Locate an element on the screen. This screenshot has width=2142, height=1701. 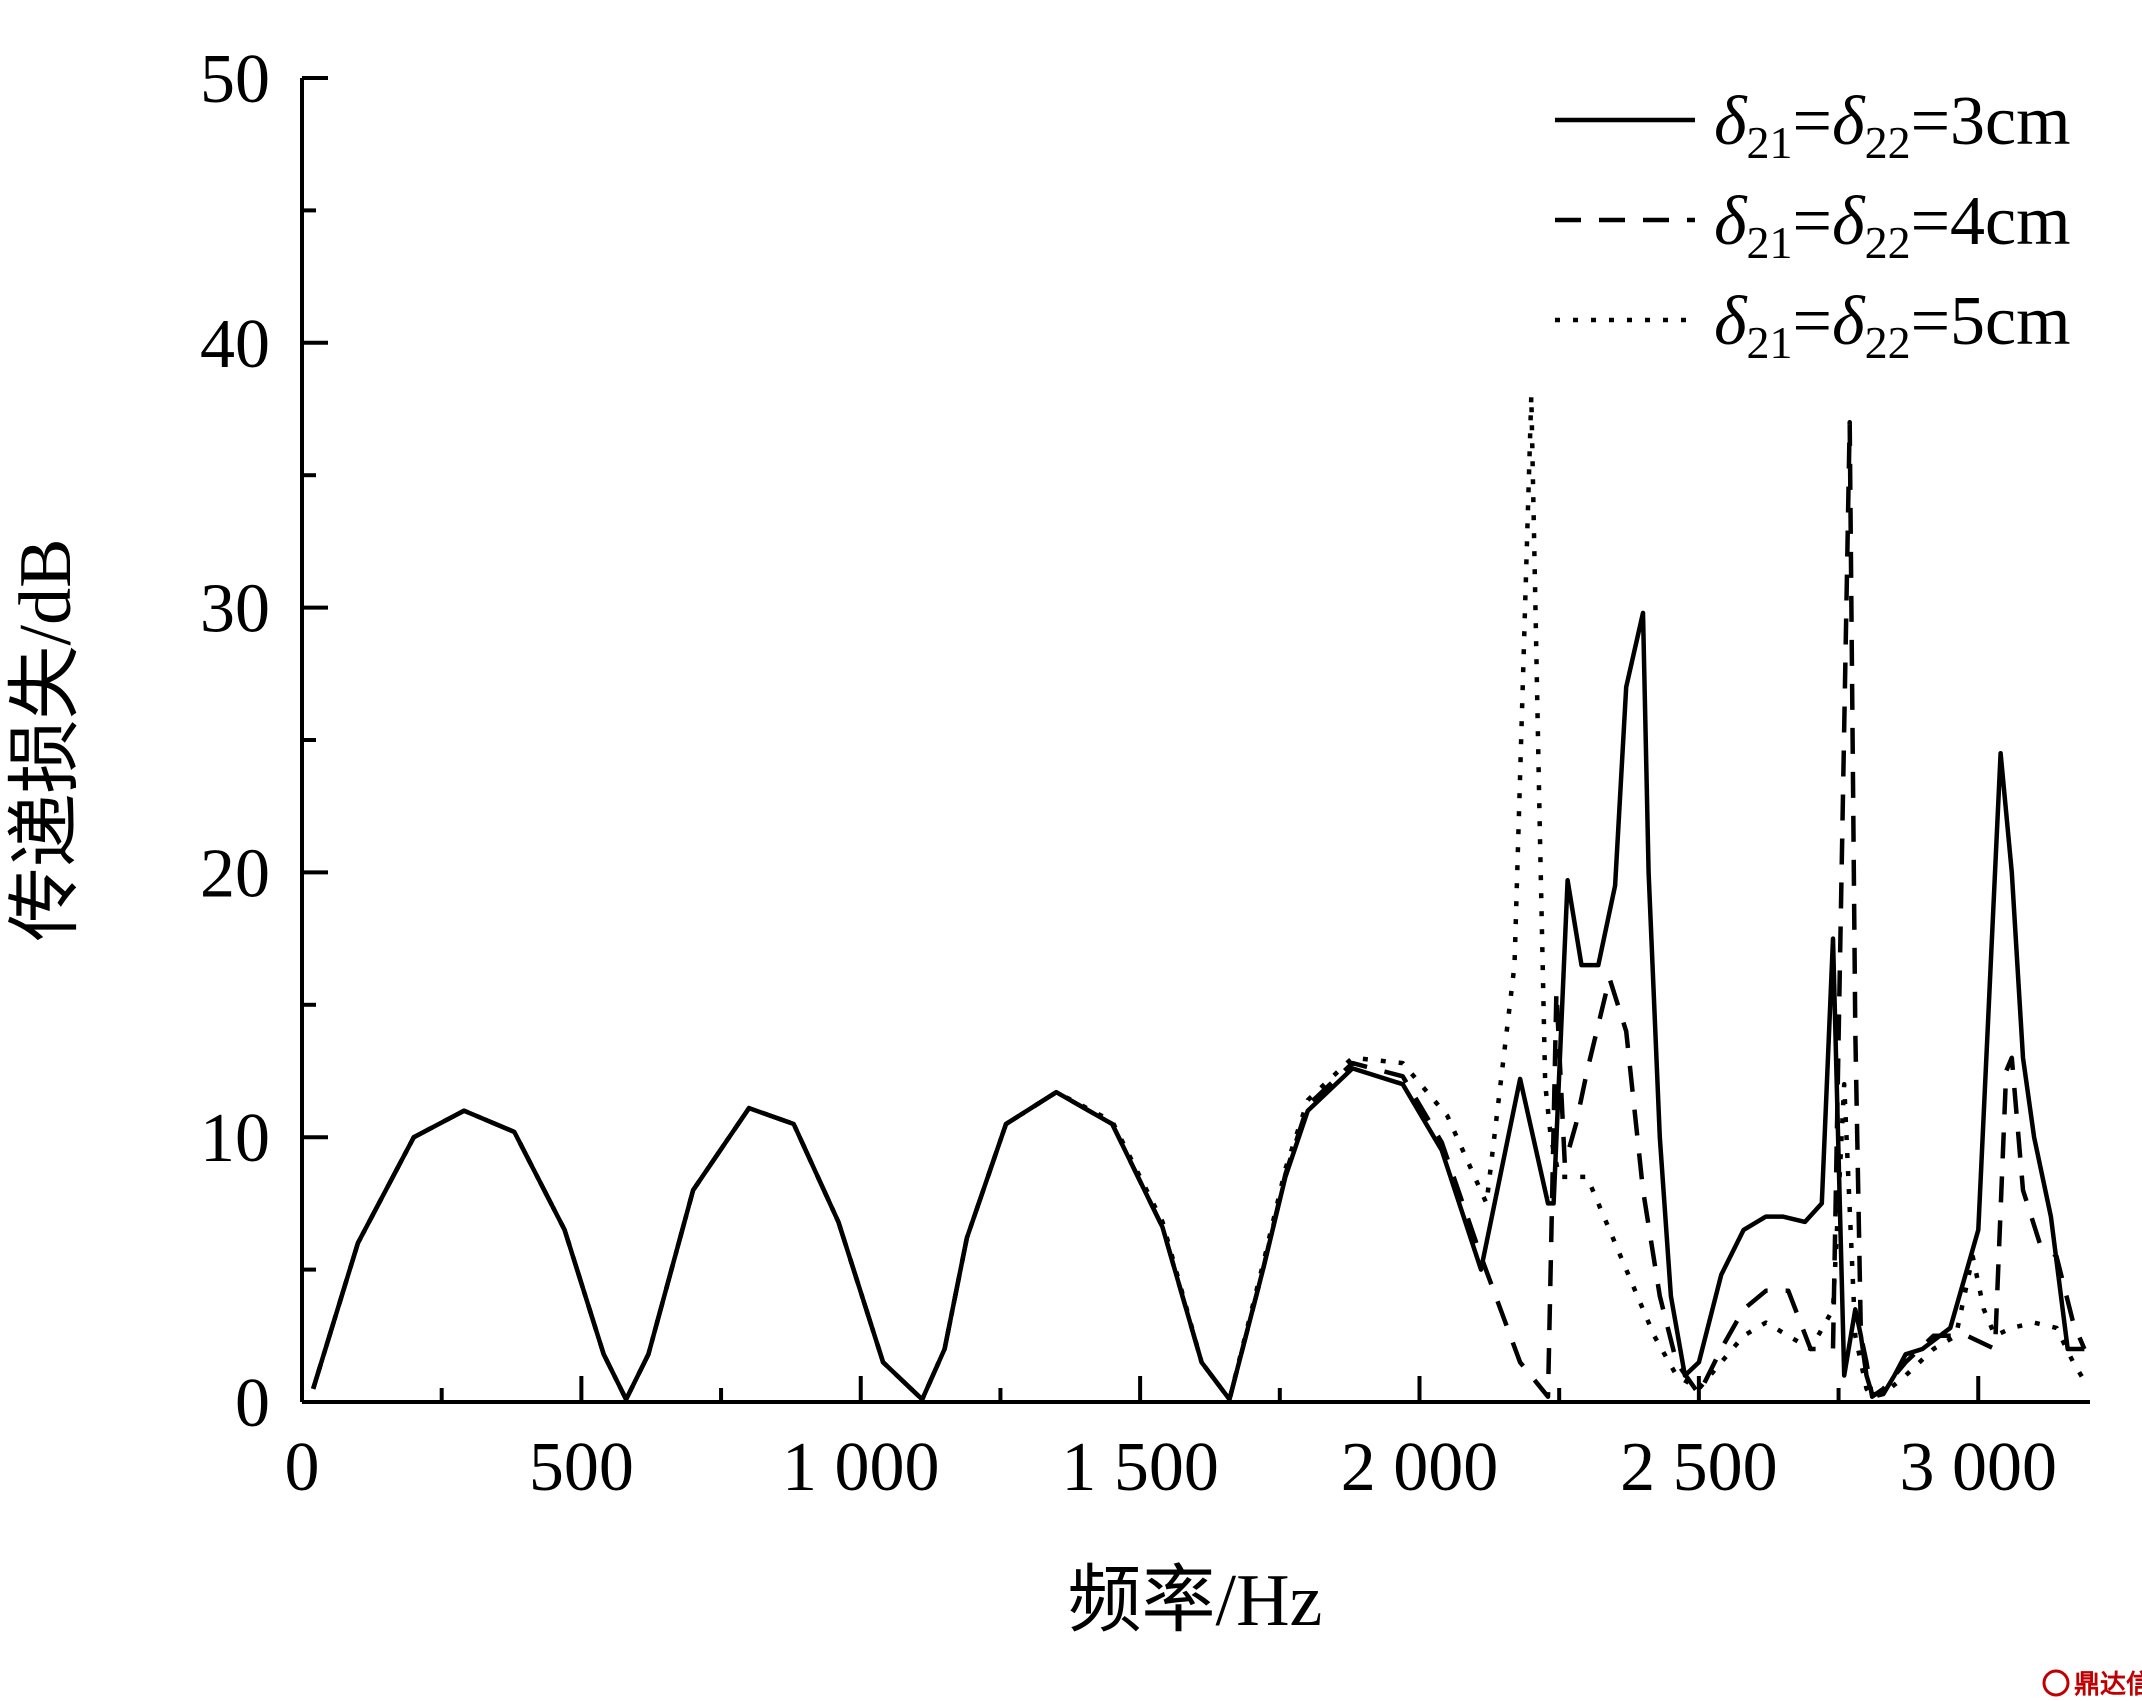
x-tick-label: 3 000 is located at coordinates (1979, 1467).